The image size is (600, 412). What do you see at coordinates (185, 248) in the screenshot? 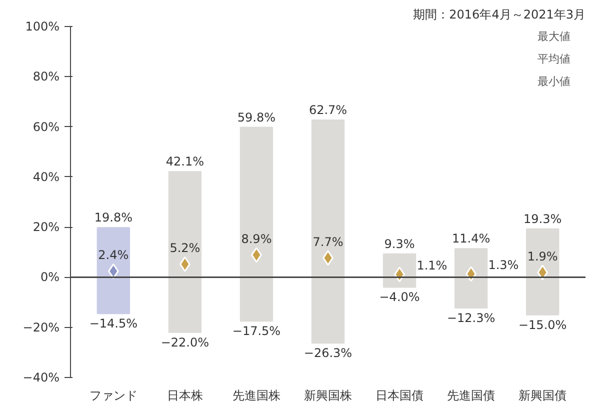
I see `data-label: 5.2%` at bounding box center [185, 248].